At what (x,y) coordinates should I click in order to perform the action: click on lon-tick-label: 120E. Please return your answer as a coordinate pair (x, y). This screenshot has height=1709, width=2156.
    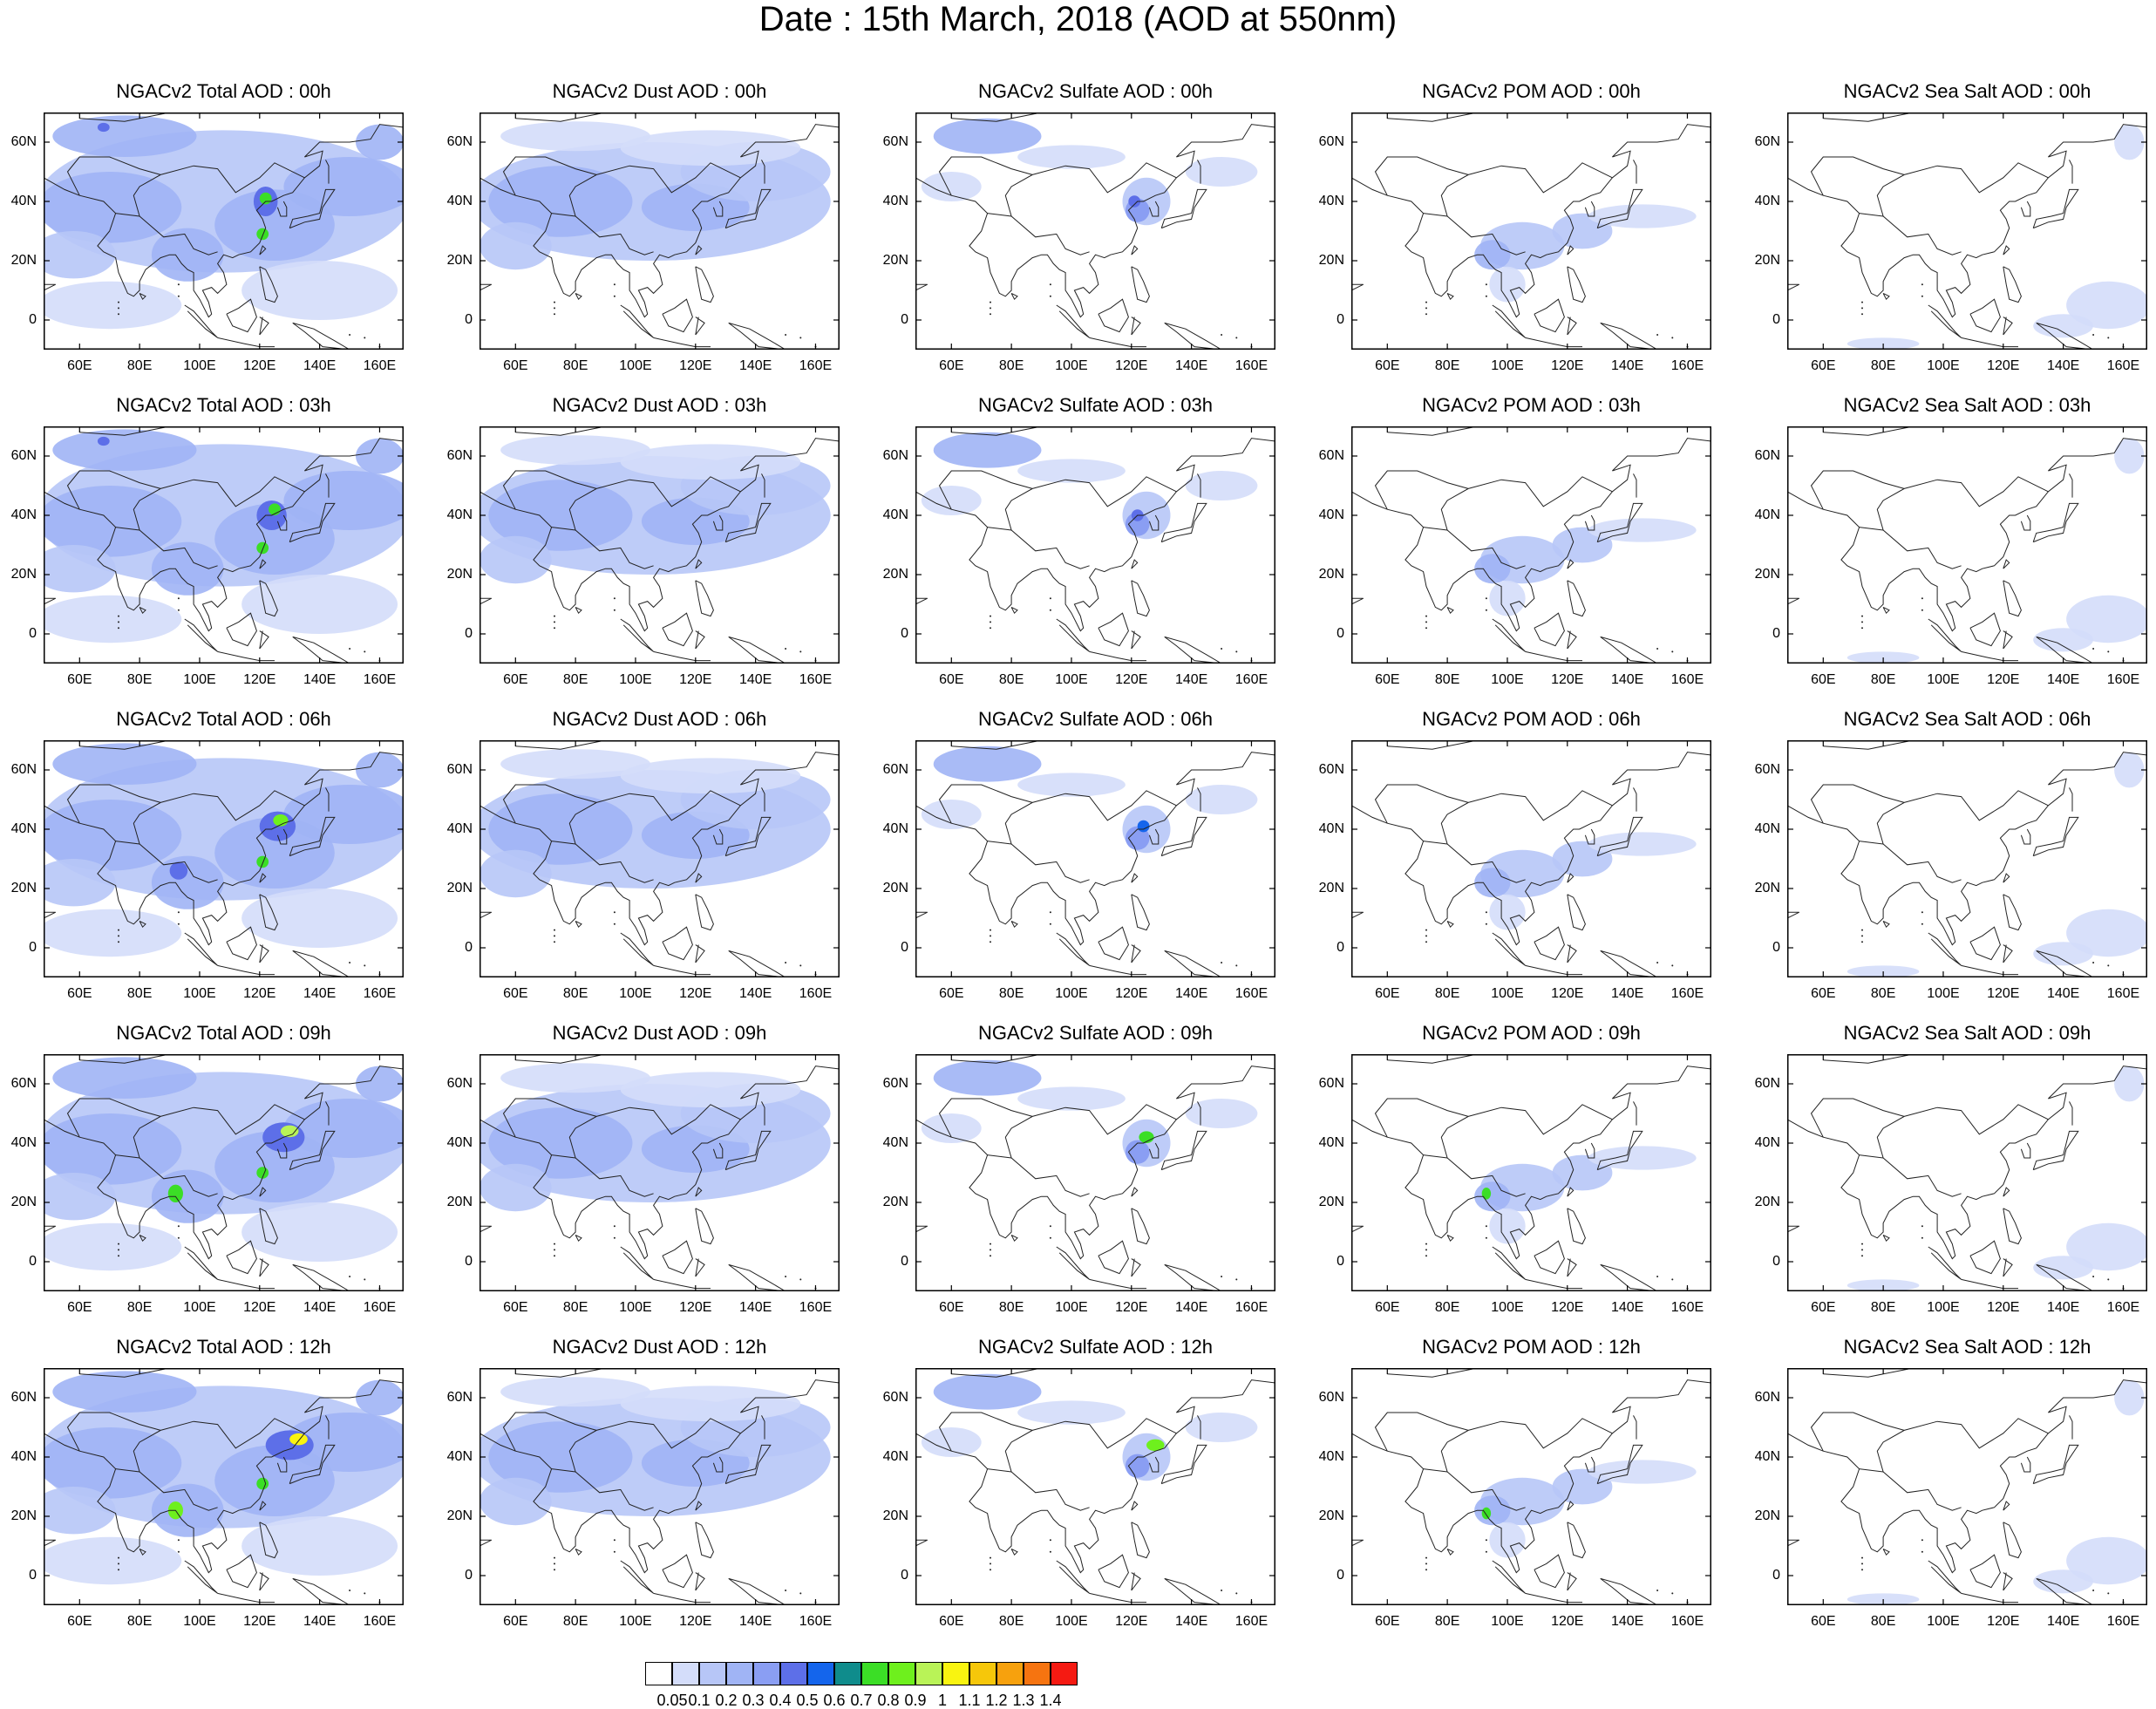
    Looking at the image, I should click on (2003, 1621).